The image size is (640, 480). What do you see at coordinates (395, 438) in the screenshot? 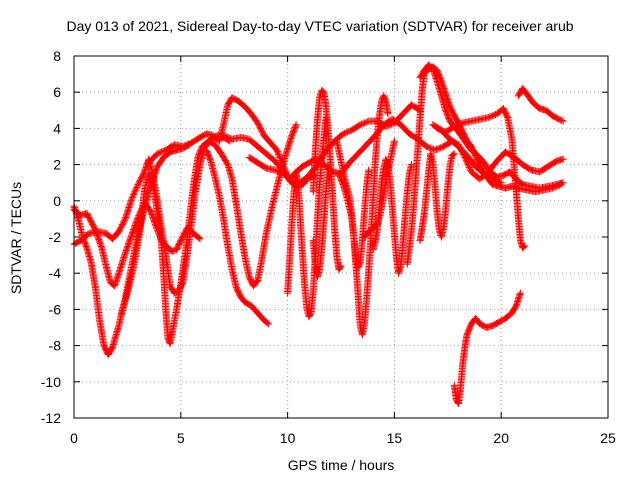
I see `x-tick-label: 15` at bounding box center [395, 438].